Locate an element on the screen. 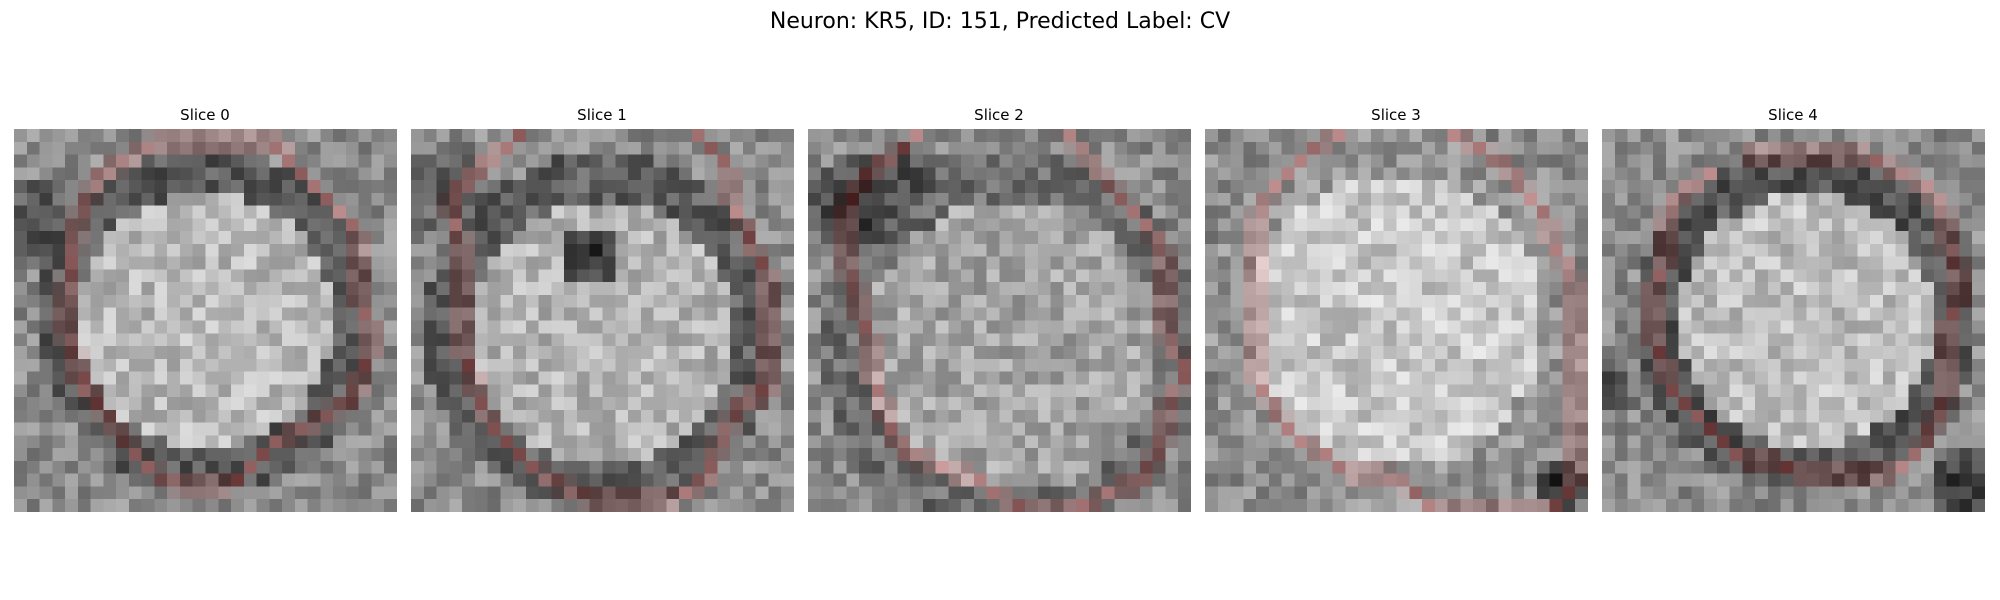 The height and width of the screenshot is (600, 2000). slice-panel-1: Slice 1 is located at coordinates (602, 308).